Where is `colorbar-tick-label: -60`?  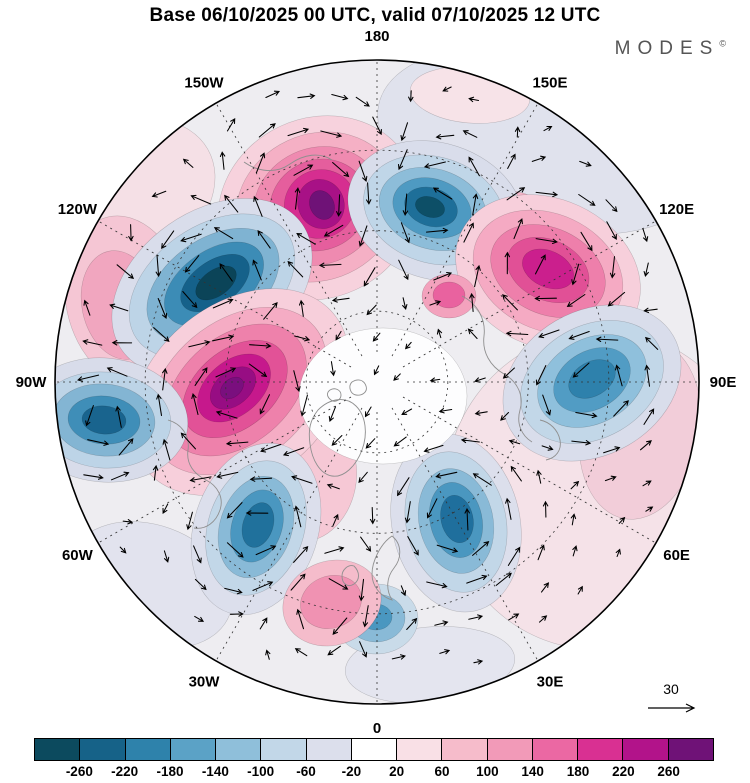 colorbar-tick-label: -60 is located at coordinates (306, 771).